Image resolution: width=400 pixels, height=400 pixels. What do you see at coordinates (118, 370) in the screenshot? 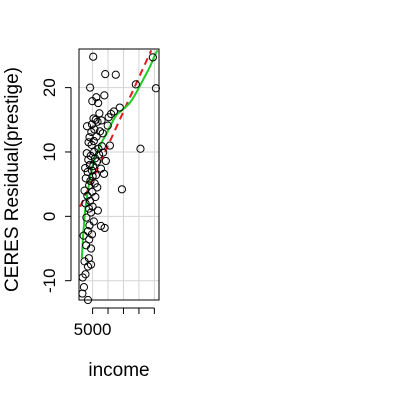
I see `x-axis-label: income` at bounding box center [118, 370].